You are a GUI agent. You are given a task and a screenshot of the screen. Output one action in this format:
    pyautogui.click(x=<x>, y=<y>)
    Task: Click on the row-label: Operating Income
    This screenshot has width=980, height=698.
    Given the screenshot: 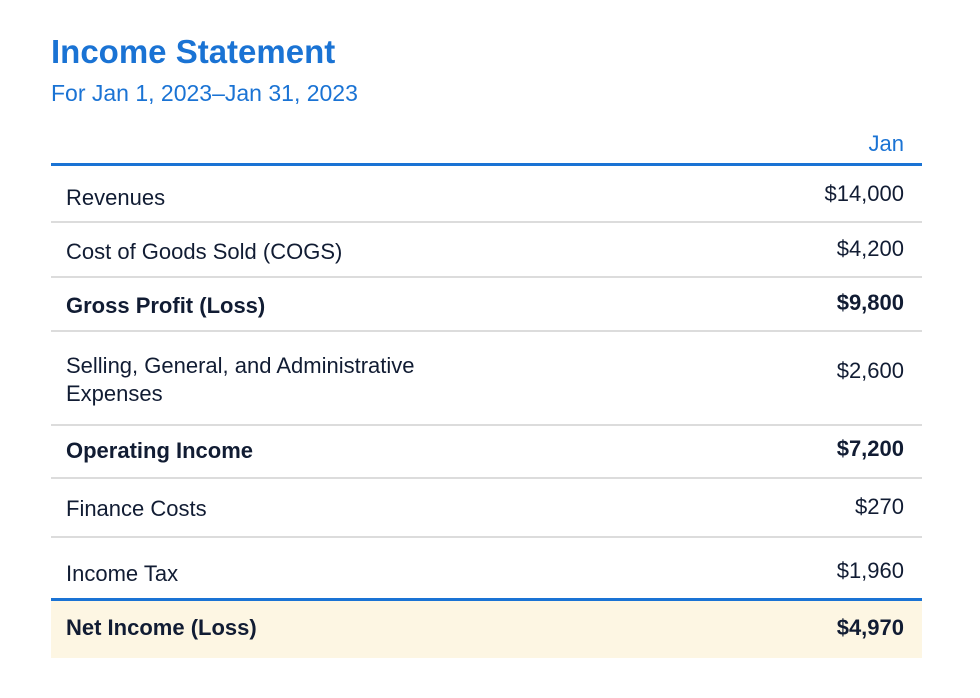 What is the action you would take?
    pyautogui.click(x=160, y=450)
    